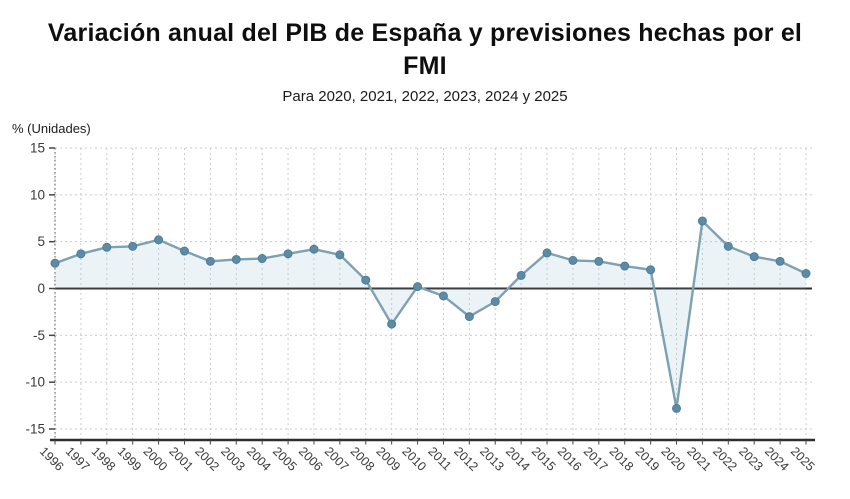  Describe the element at coordinates (469, 317) in the screenshot. I see `data-point-2012` at that location.